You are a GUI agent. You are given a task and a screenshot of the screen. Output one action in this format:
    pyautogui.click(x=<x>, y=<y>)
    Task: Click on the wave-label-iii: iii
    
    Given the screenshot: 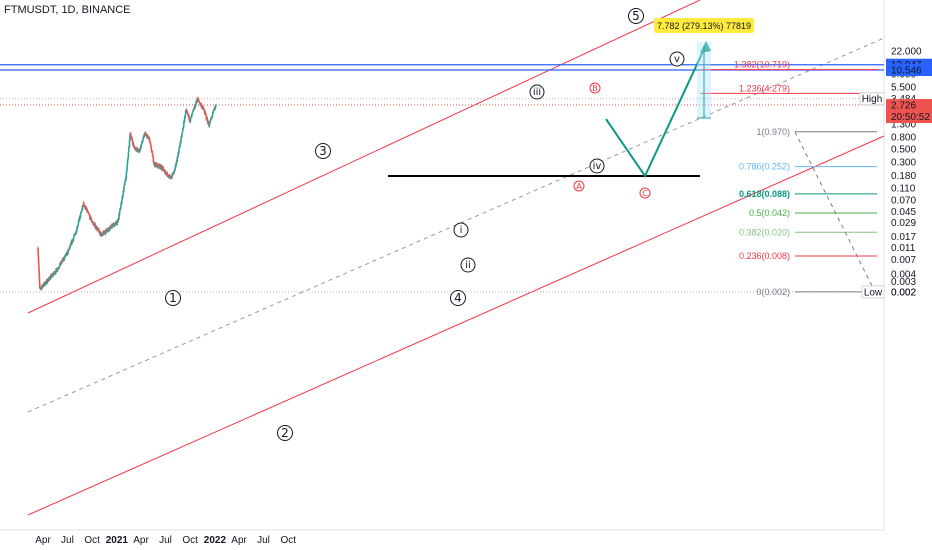 What is the action you would take?
    pyautogui.click(x=537, y=92)
    